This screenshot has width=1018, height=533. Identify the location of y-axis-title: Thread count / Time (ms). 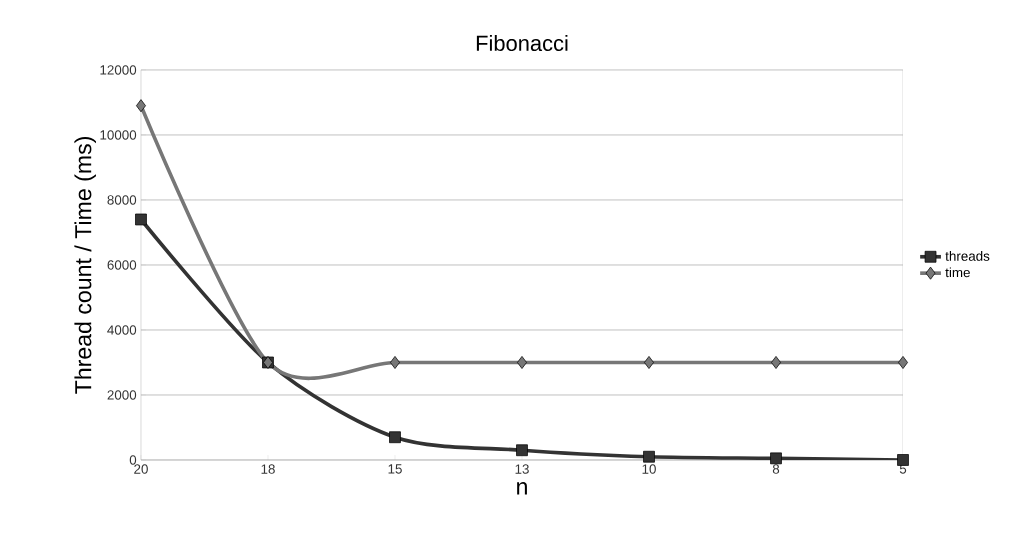
(85, 265).